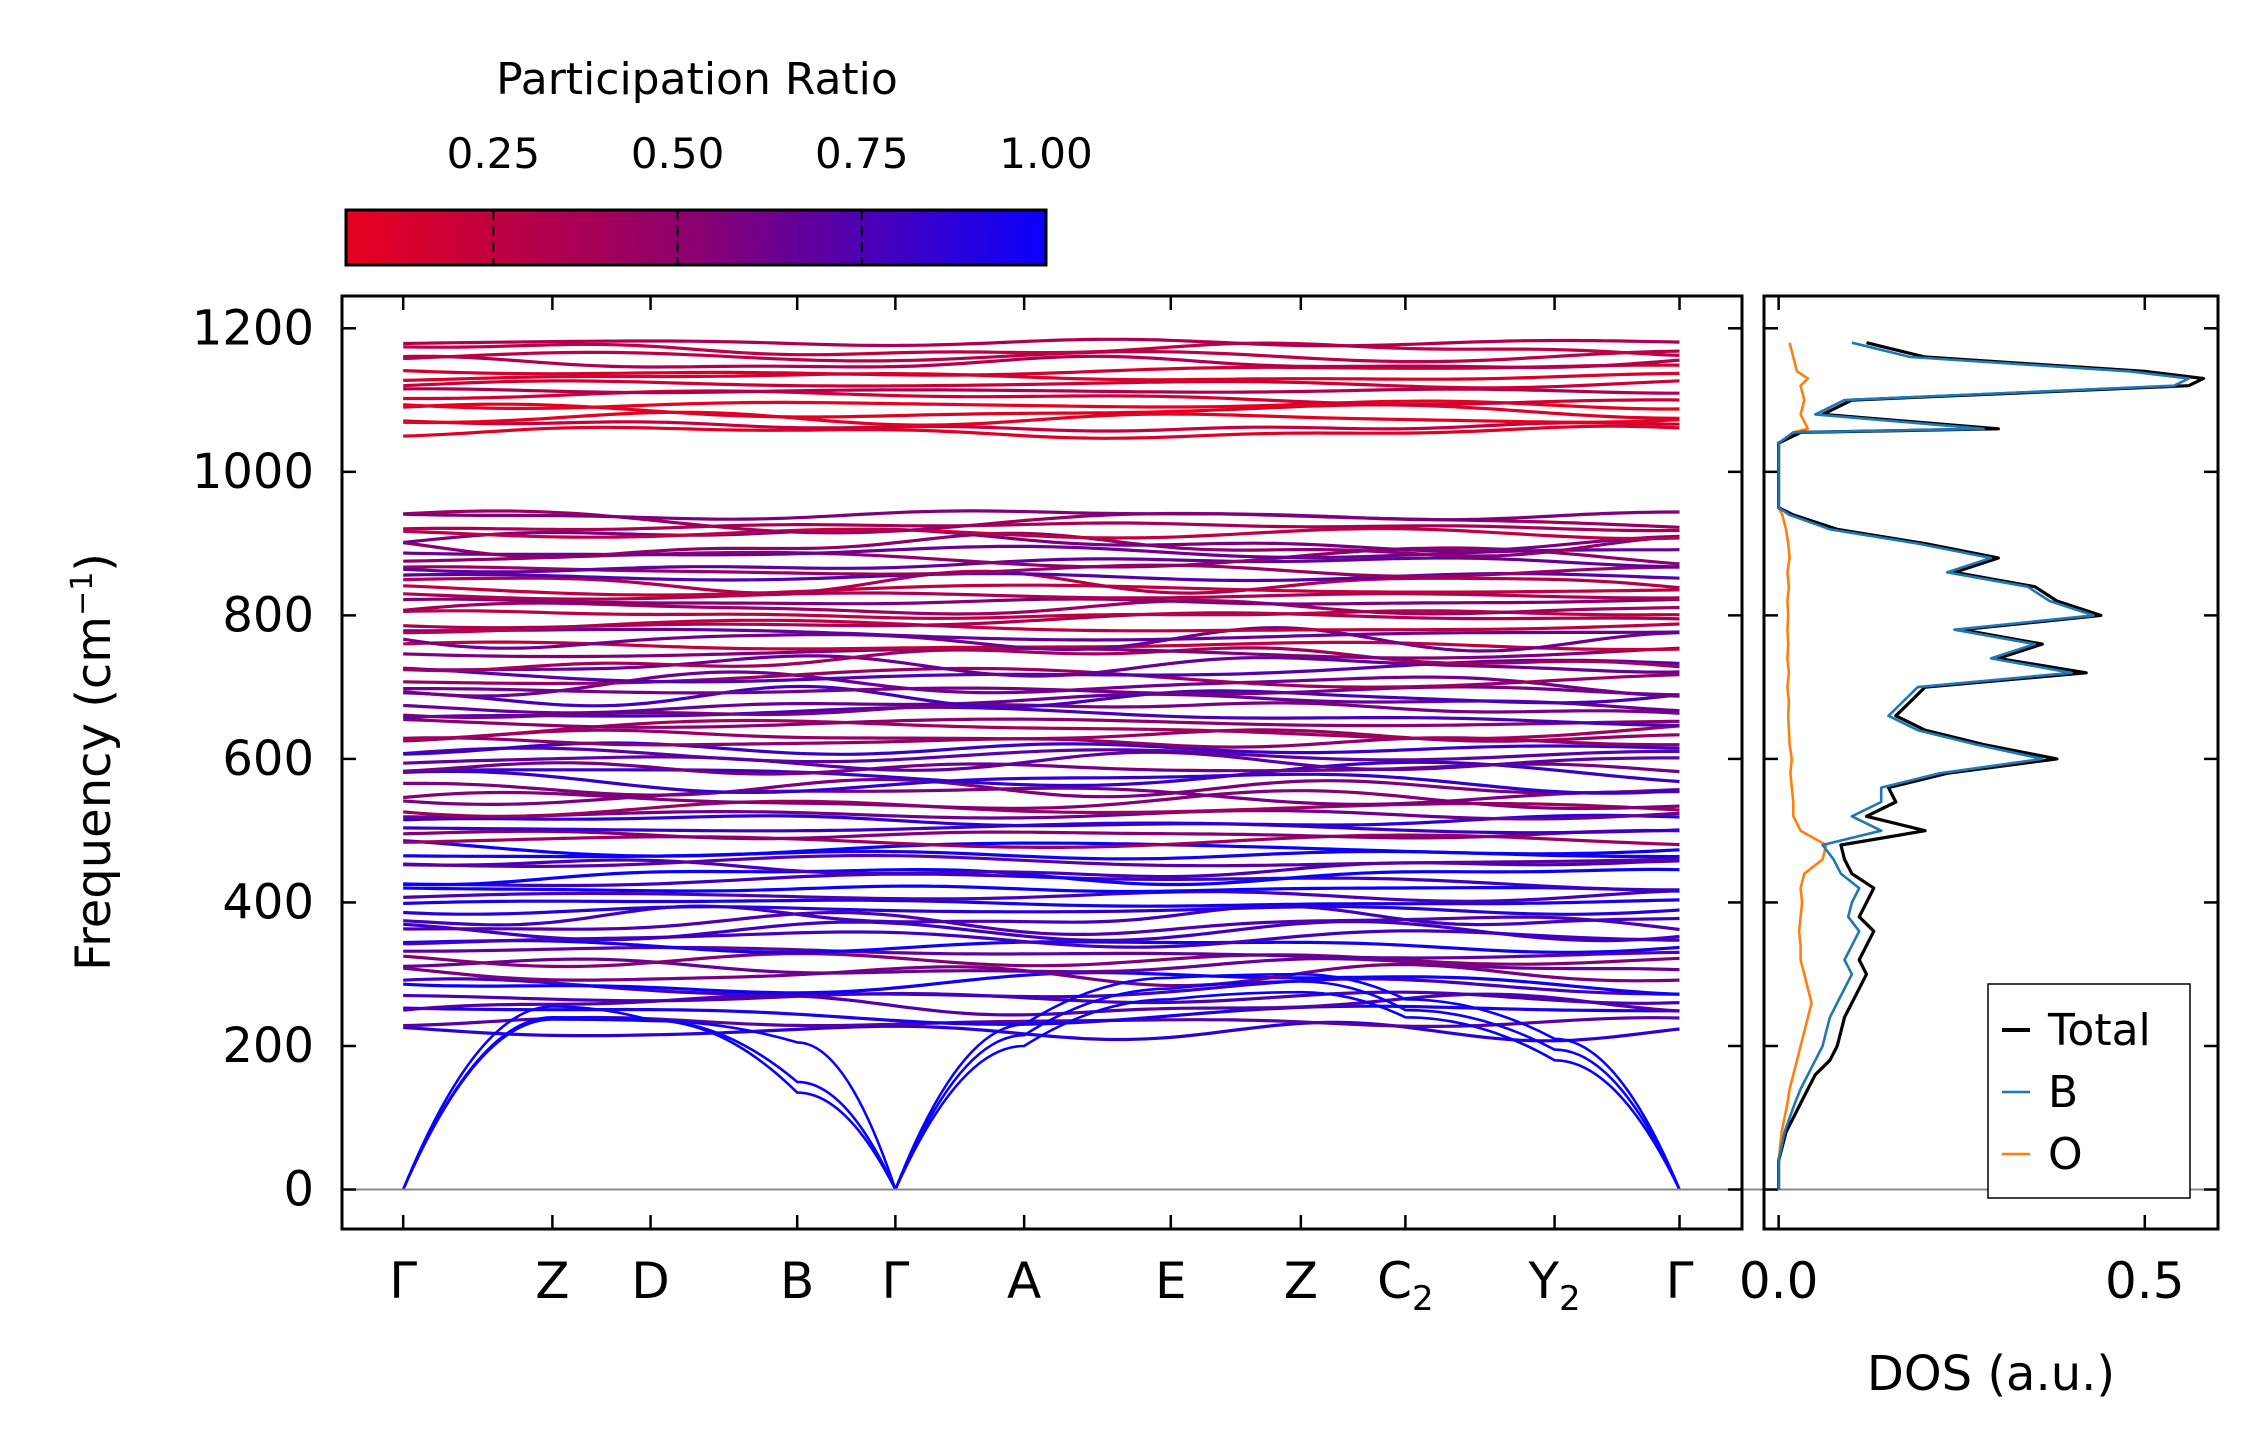  Describe the element at coordinates (697, 79) in the screenshot. I see `colorbar-label: Participation Ratio` at that location.